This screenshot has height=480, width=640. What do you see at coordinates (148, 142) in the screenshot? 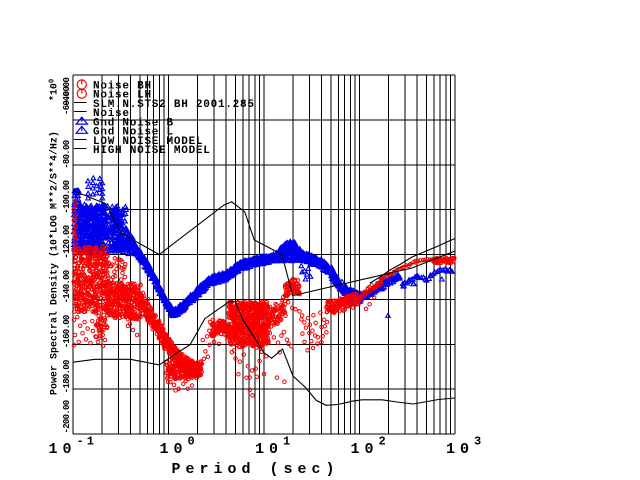
I see `svg-text: LOW NOISE MODEL` at bounding box center [148, 142].